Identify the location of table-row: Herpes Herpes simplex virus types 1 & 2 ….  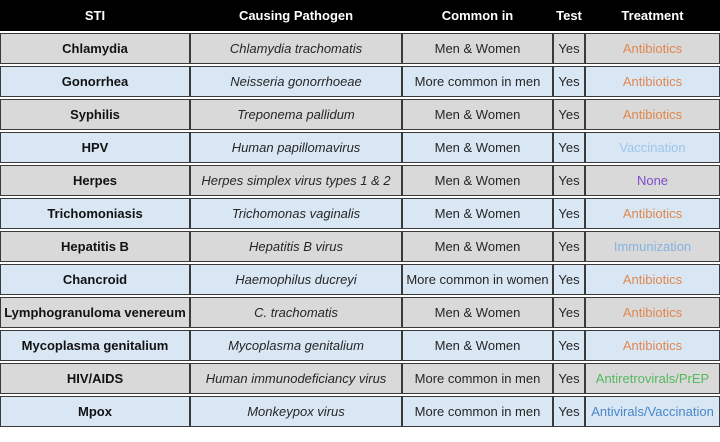
(360, 180).